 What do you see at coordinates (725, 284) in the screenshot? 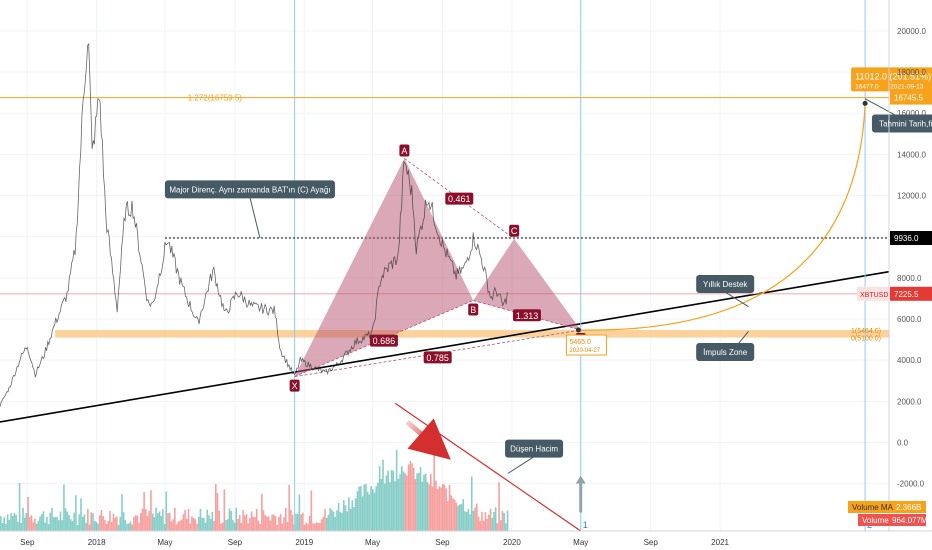
I see `callout-text: Yıllık Destek` at bounding box center [725, 284].